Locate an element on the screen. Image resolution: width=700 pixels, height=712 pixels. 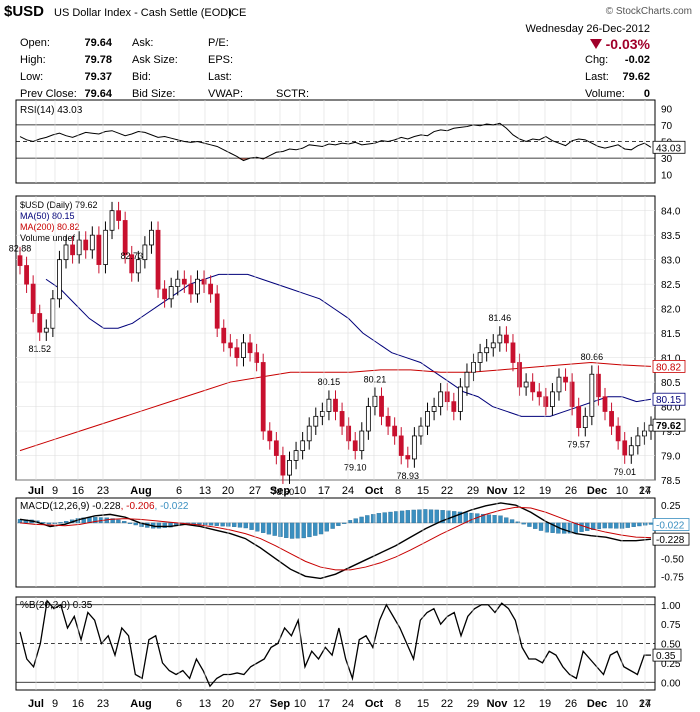
header-field-label: Low: is located at coordinates (31, 77).